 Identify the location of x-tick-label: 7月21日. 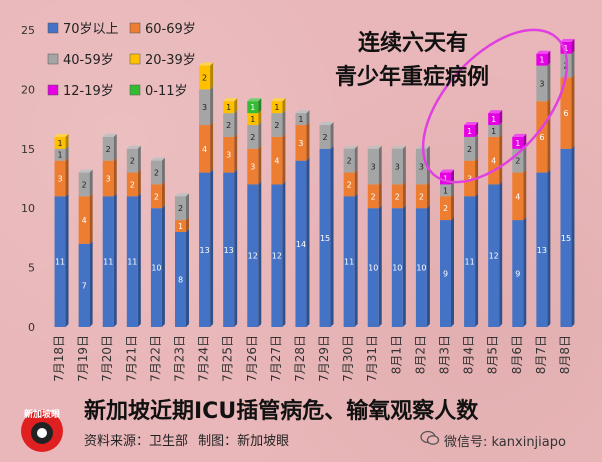
(131, 358).